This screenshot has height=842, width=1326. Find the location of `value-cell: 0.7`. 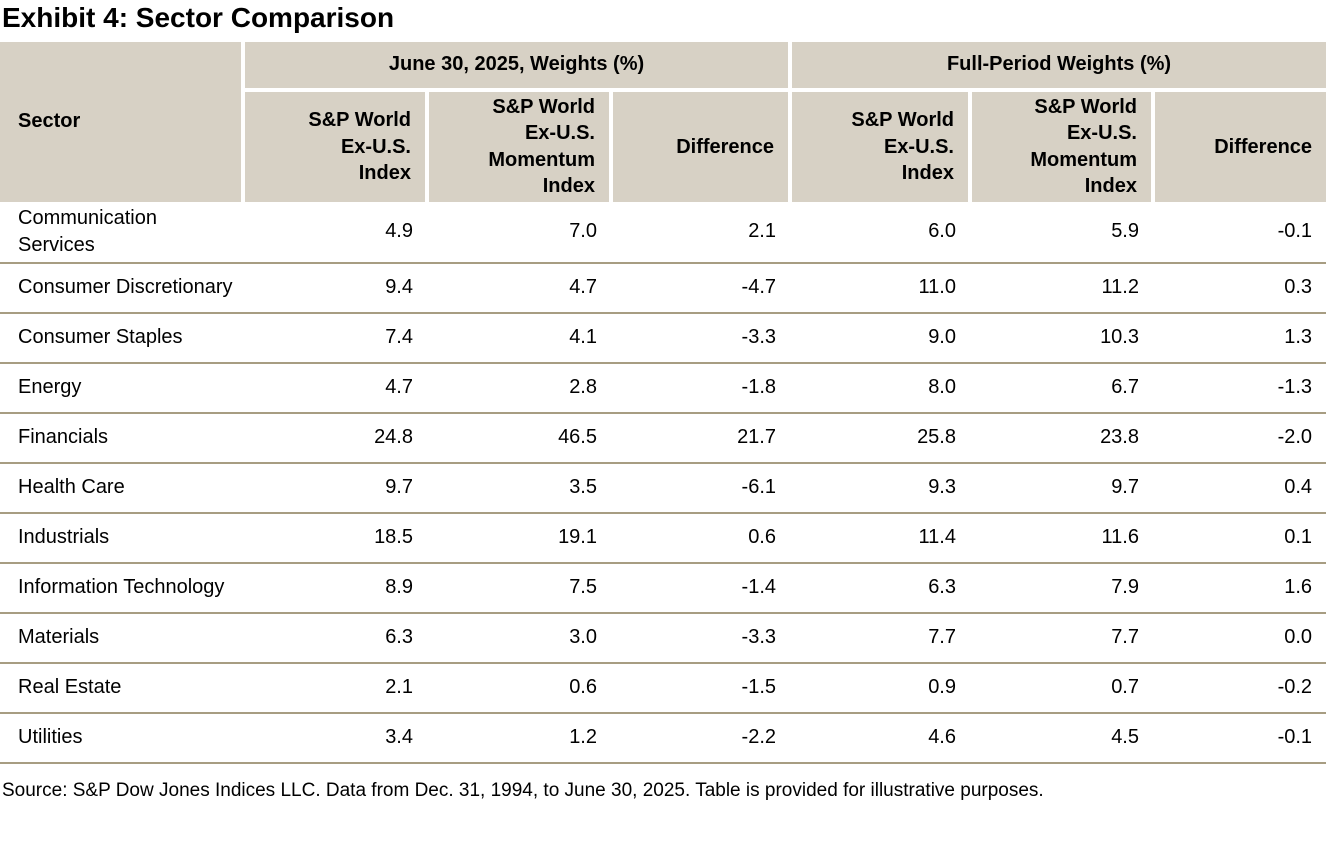

value-cell: 0.7 is located at coordinates (1061, 688).